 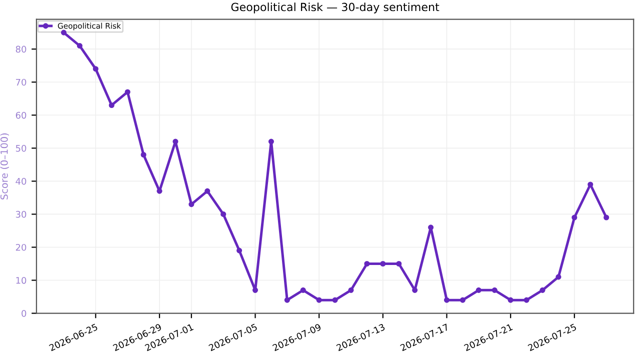 I want to click on y-tick-label: 40, so click(x=21, y=181).